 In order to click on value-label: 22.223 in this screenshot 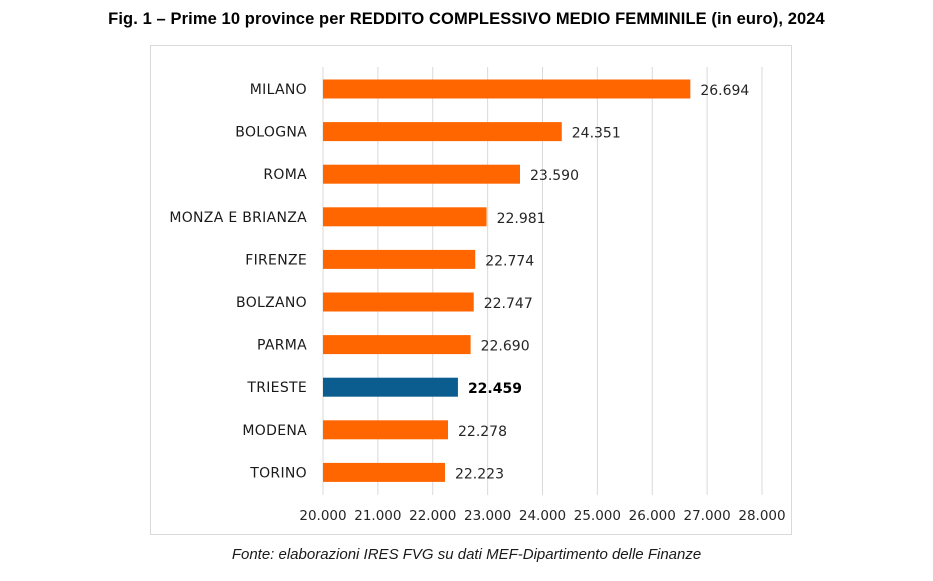, I will do `click(479, 474)`.